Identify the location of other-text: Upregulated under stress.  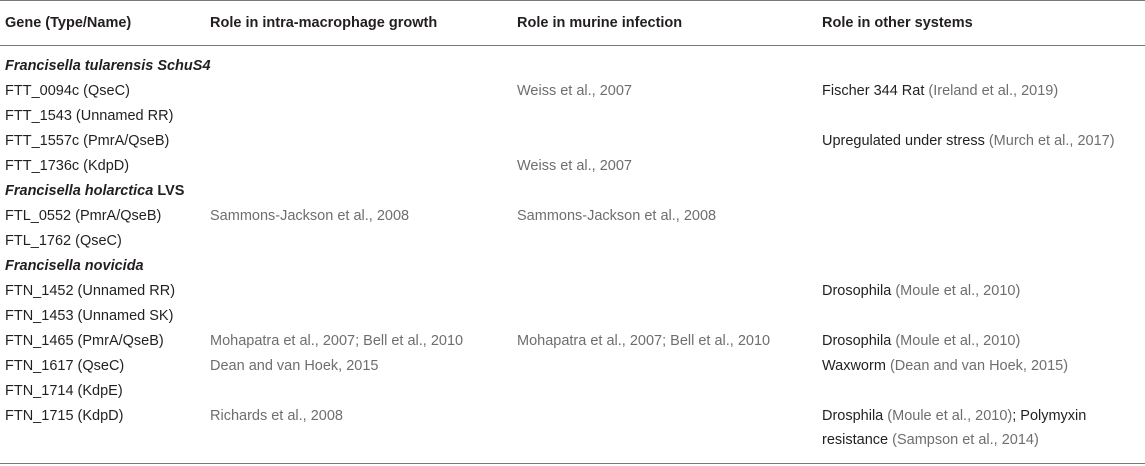
(905, 141).